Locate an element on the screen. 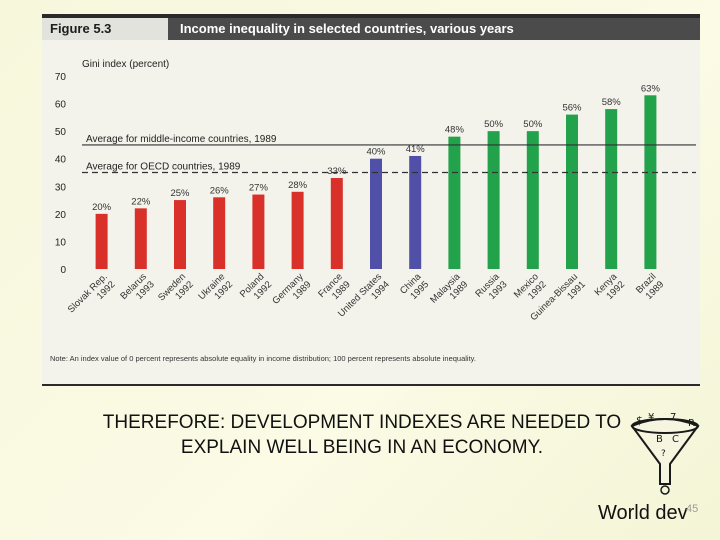 This screenshot has width=720, height=540. funnel-logo-icon: $ ¥ 7 R B C ? is located at coordinates (665, 453).